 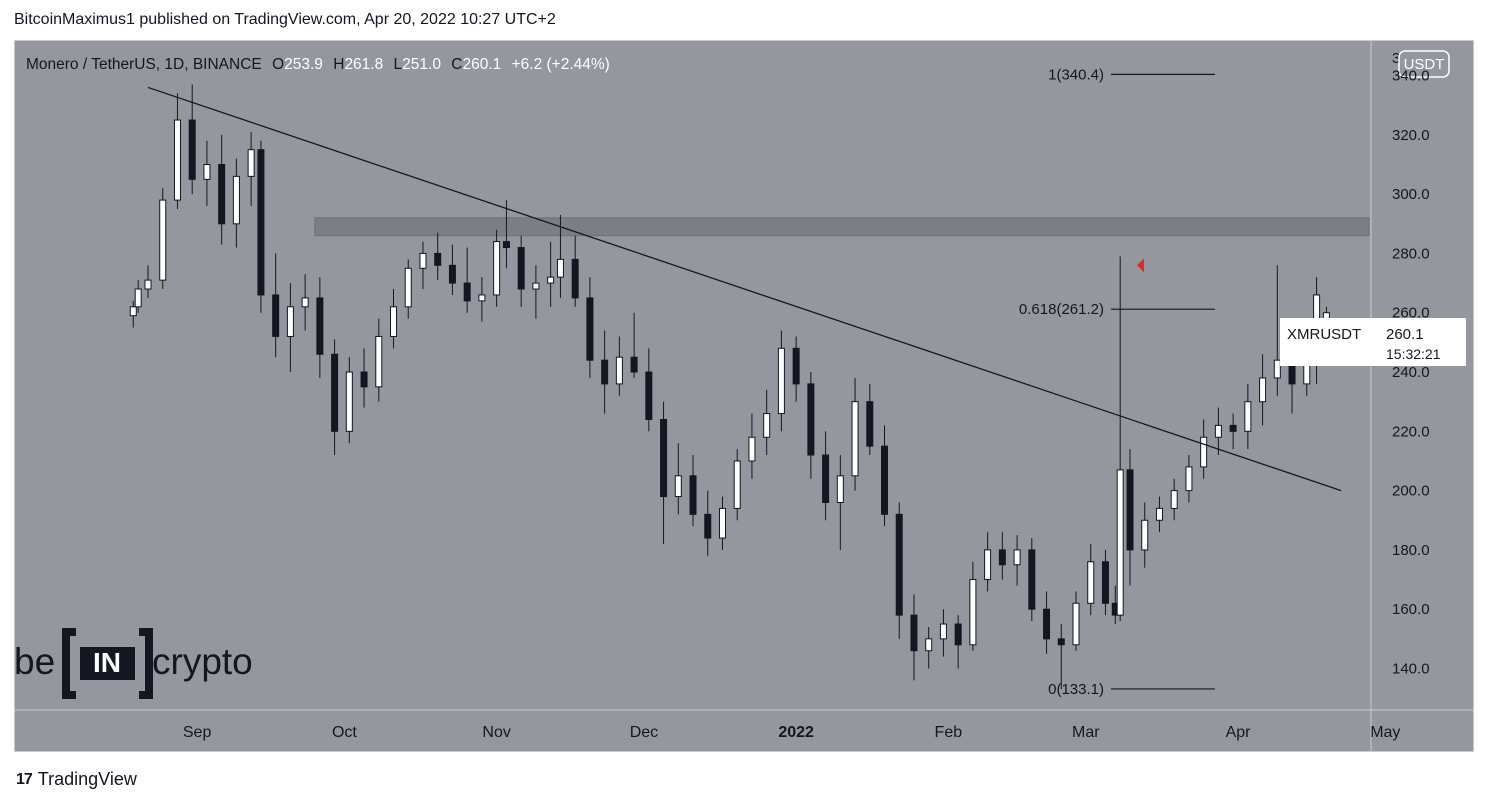 What do you see at coordinates (34, 661) in the screenshot?
I see `watermark-be: be` at bounding box center [34, 661].